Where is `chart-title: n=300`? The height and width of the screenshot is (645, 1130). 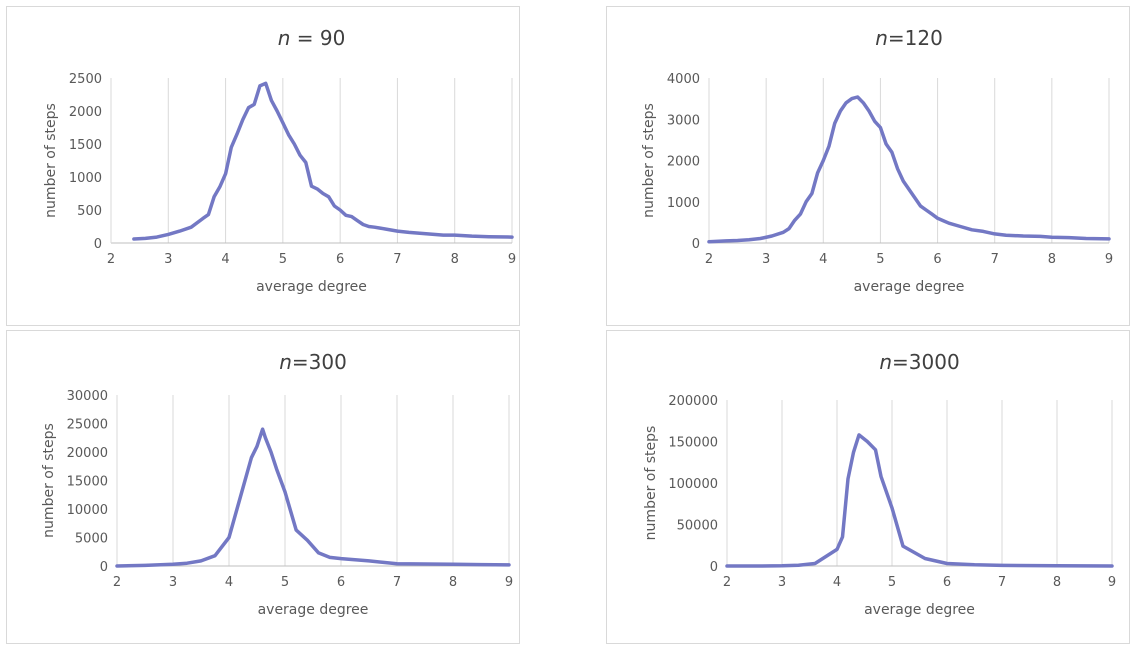
chart-title: n=300 is located at coordinates (313, 362).